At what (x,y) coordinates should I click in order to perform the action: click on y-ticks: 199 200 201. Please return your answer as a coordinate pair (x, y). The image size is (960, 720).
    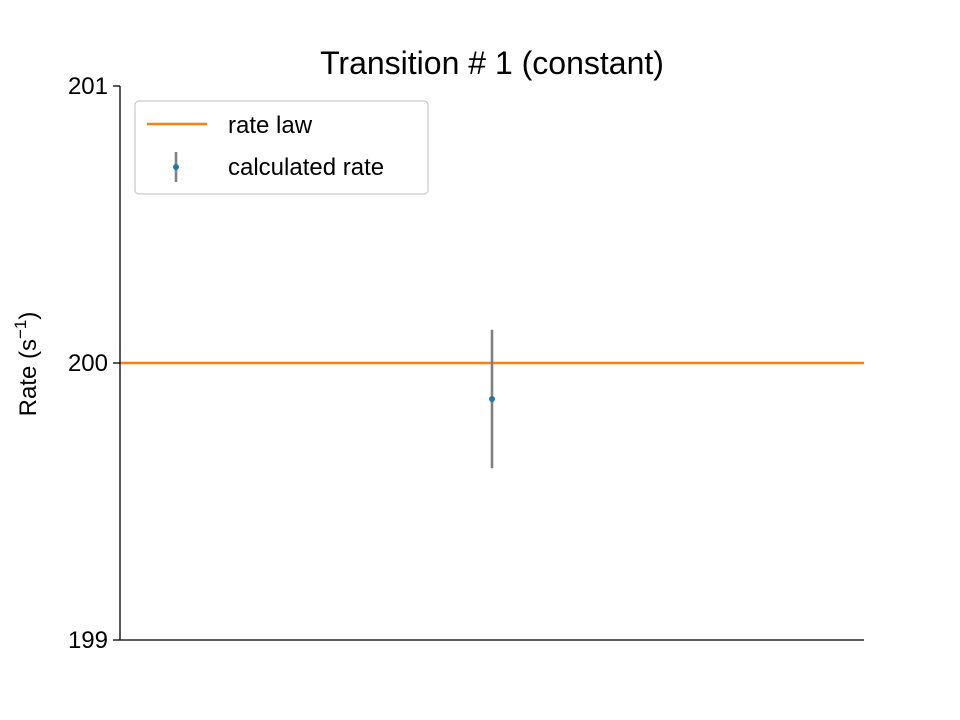
    Looking at the image, I should click on (94, 363).